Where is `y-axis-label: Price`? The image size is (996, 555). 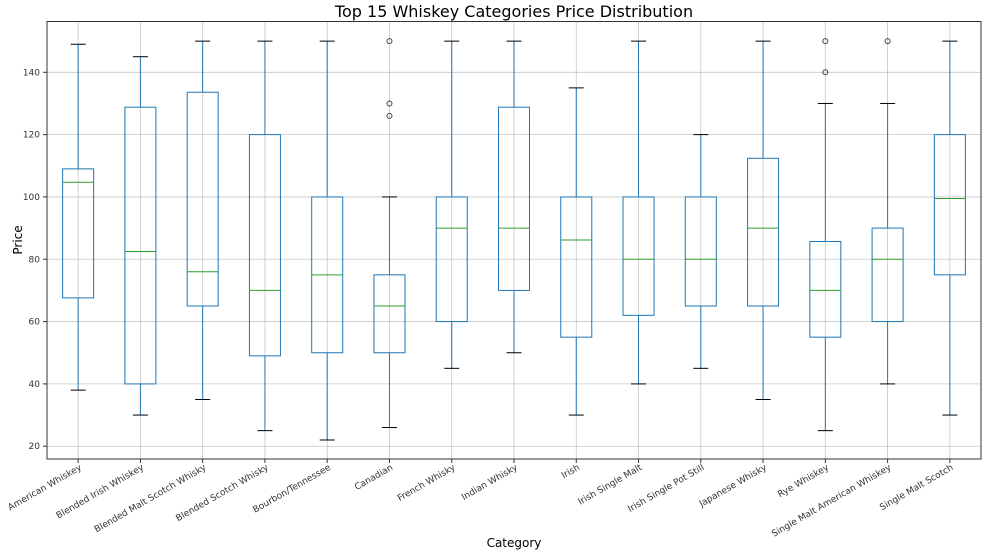 y-axis-label: Price is located at coordinates (18, 239).